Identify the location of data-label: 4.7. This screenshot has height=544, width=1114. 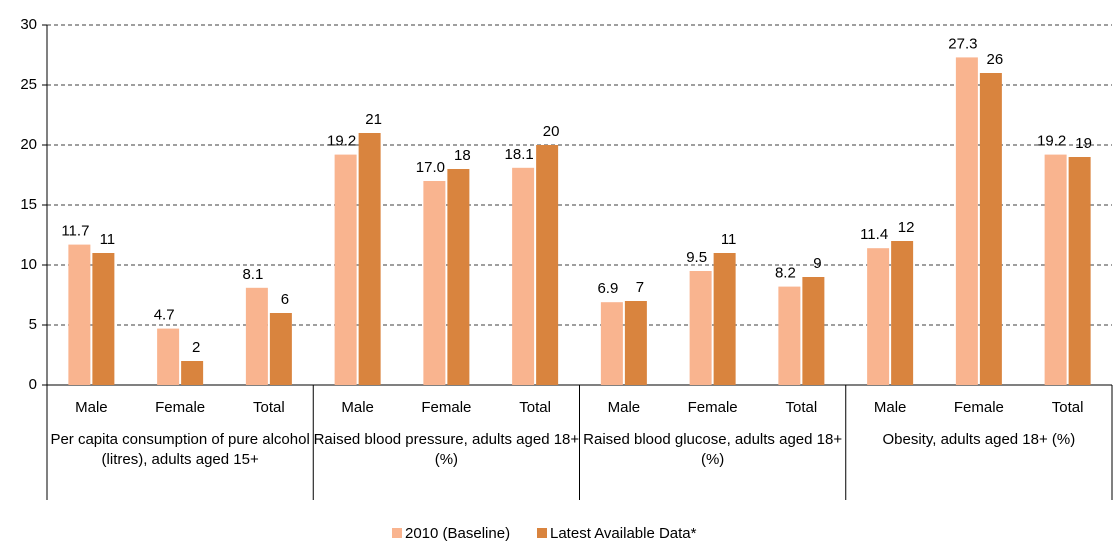
(164, 315).